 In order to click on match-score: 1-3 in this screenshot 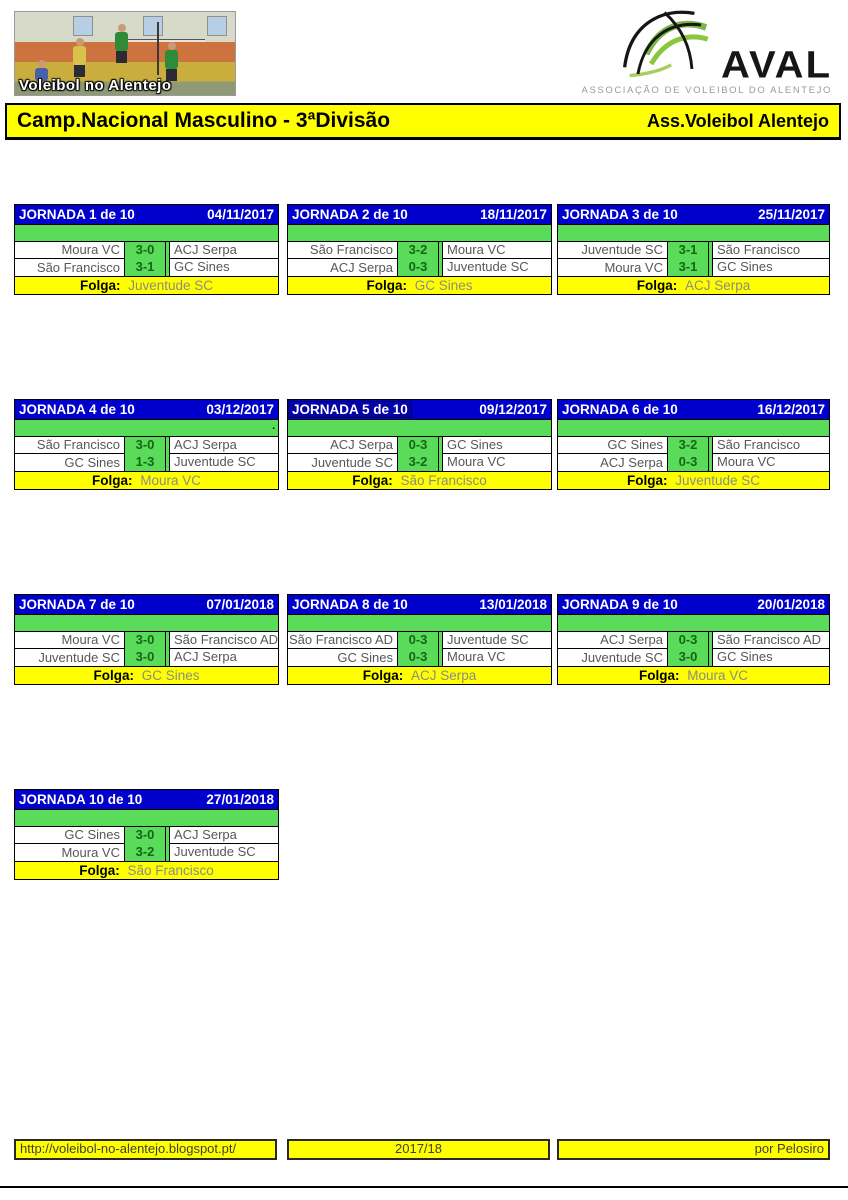, I will do `click(145, 462)`.